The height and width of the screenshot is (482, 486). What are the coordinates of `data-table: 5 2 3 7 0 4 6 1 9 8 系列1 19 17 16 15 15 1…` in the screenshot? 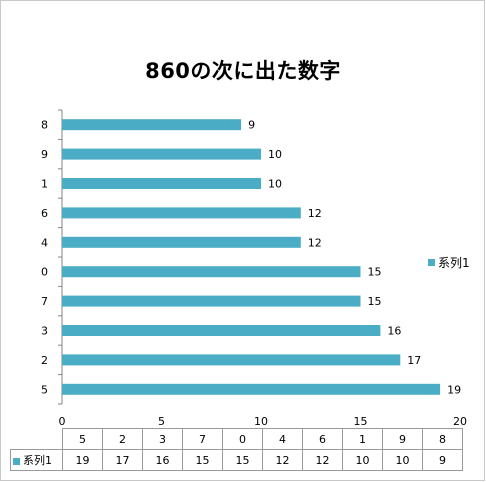 It's located at (236, 449).